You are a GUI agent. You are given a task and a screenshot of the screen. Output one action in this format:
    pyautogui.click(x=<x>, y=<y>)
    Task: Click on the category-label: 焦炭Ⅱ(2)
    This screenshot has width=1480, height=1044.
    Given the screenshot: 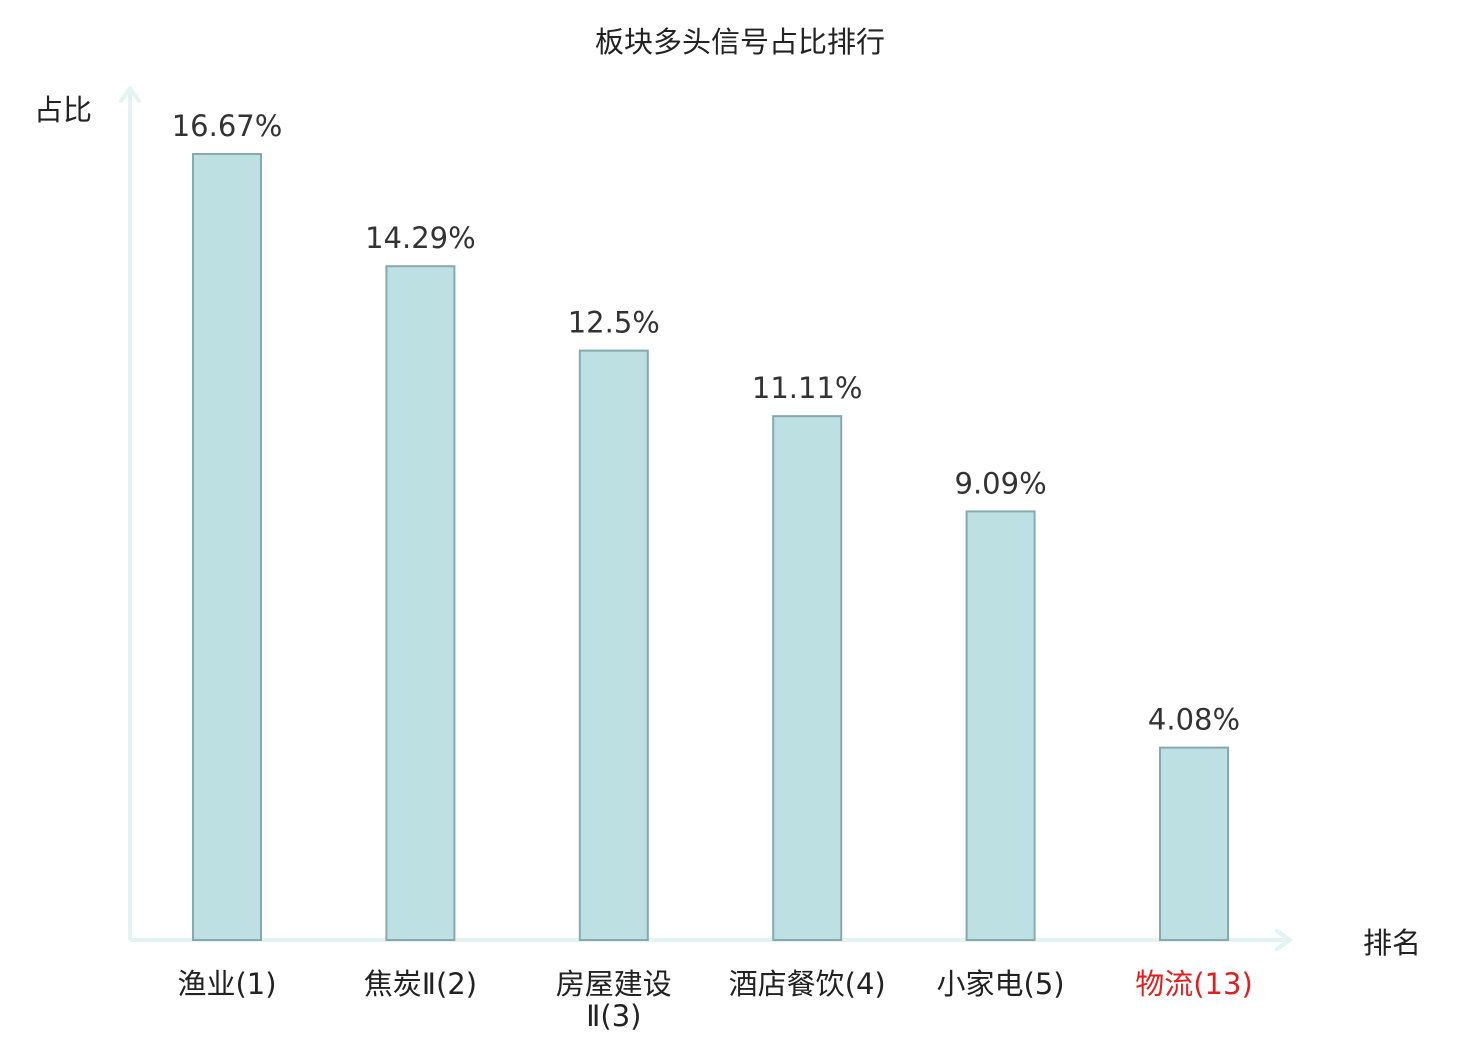 What is the action you would take?
    pyautogui.click(x=420, y=984)
    